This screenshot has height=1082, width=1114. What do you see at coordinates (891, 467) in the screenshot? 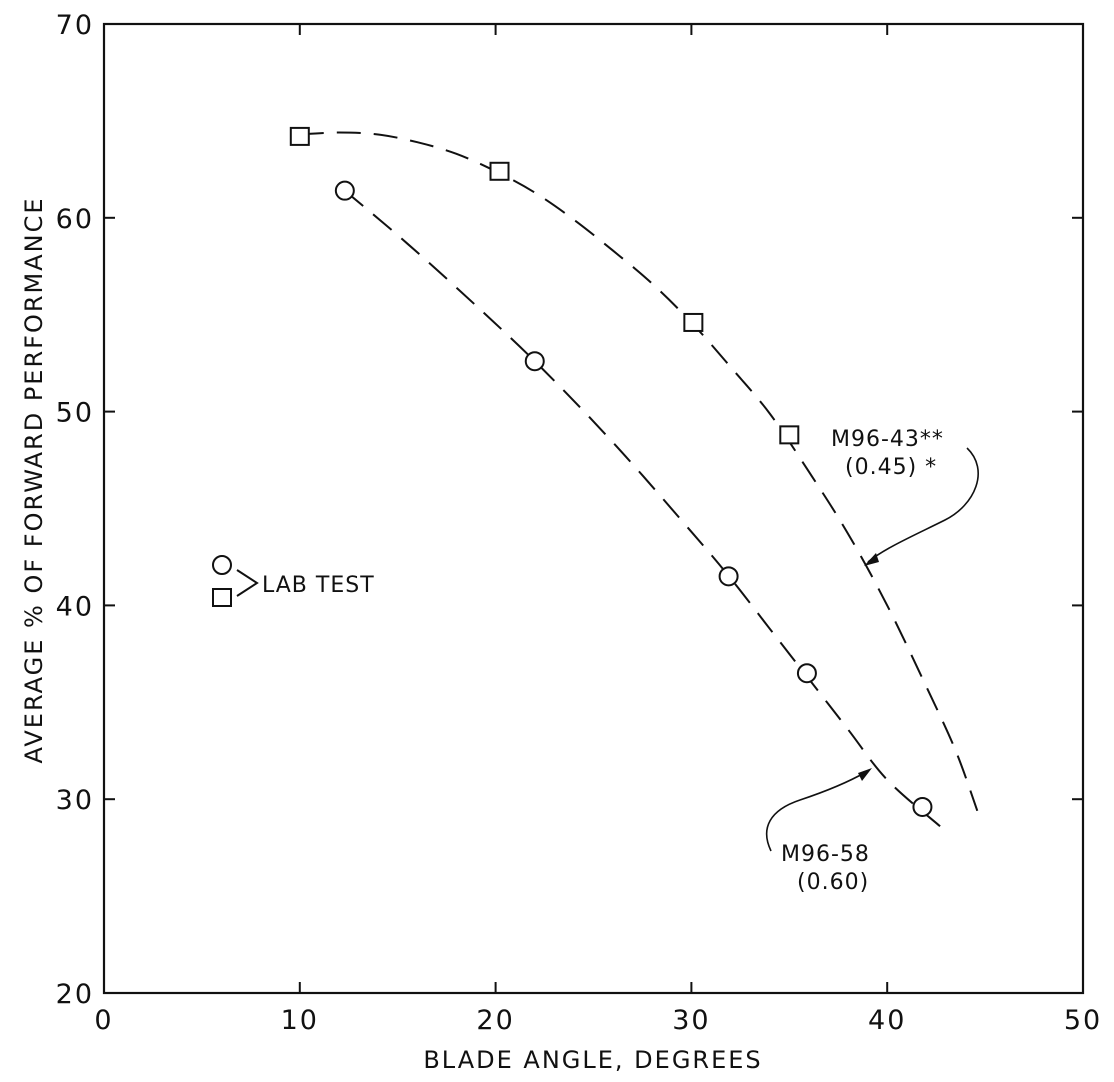
I see `annotation-m96-43-line2: (0.45) *` at bounding box center [891, 467].